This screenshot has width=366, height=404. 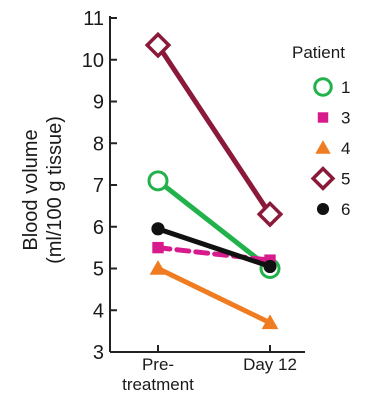 What do you see at coordinates (98, 270) in the screenshot?
I see `y-tick-label: 5` at bounding box center [98, 270].